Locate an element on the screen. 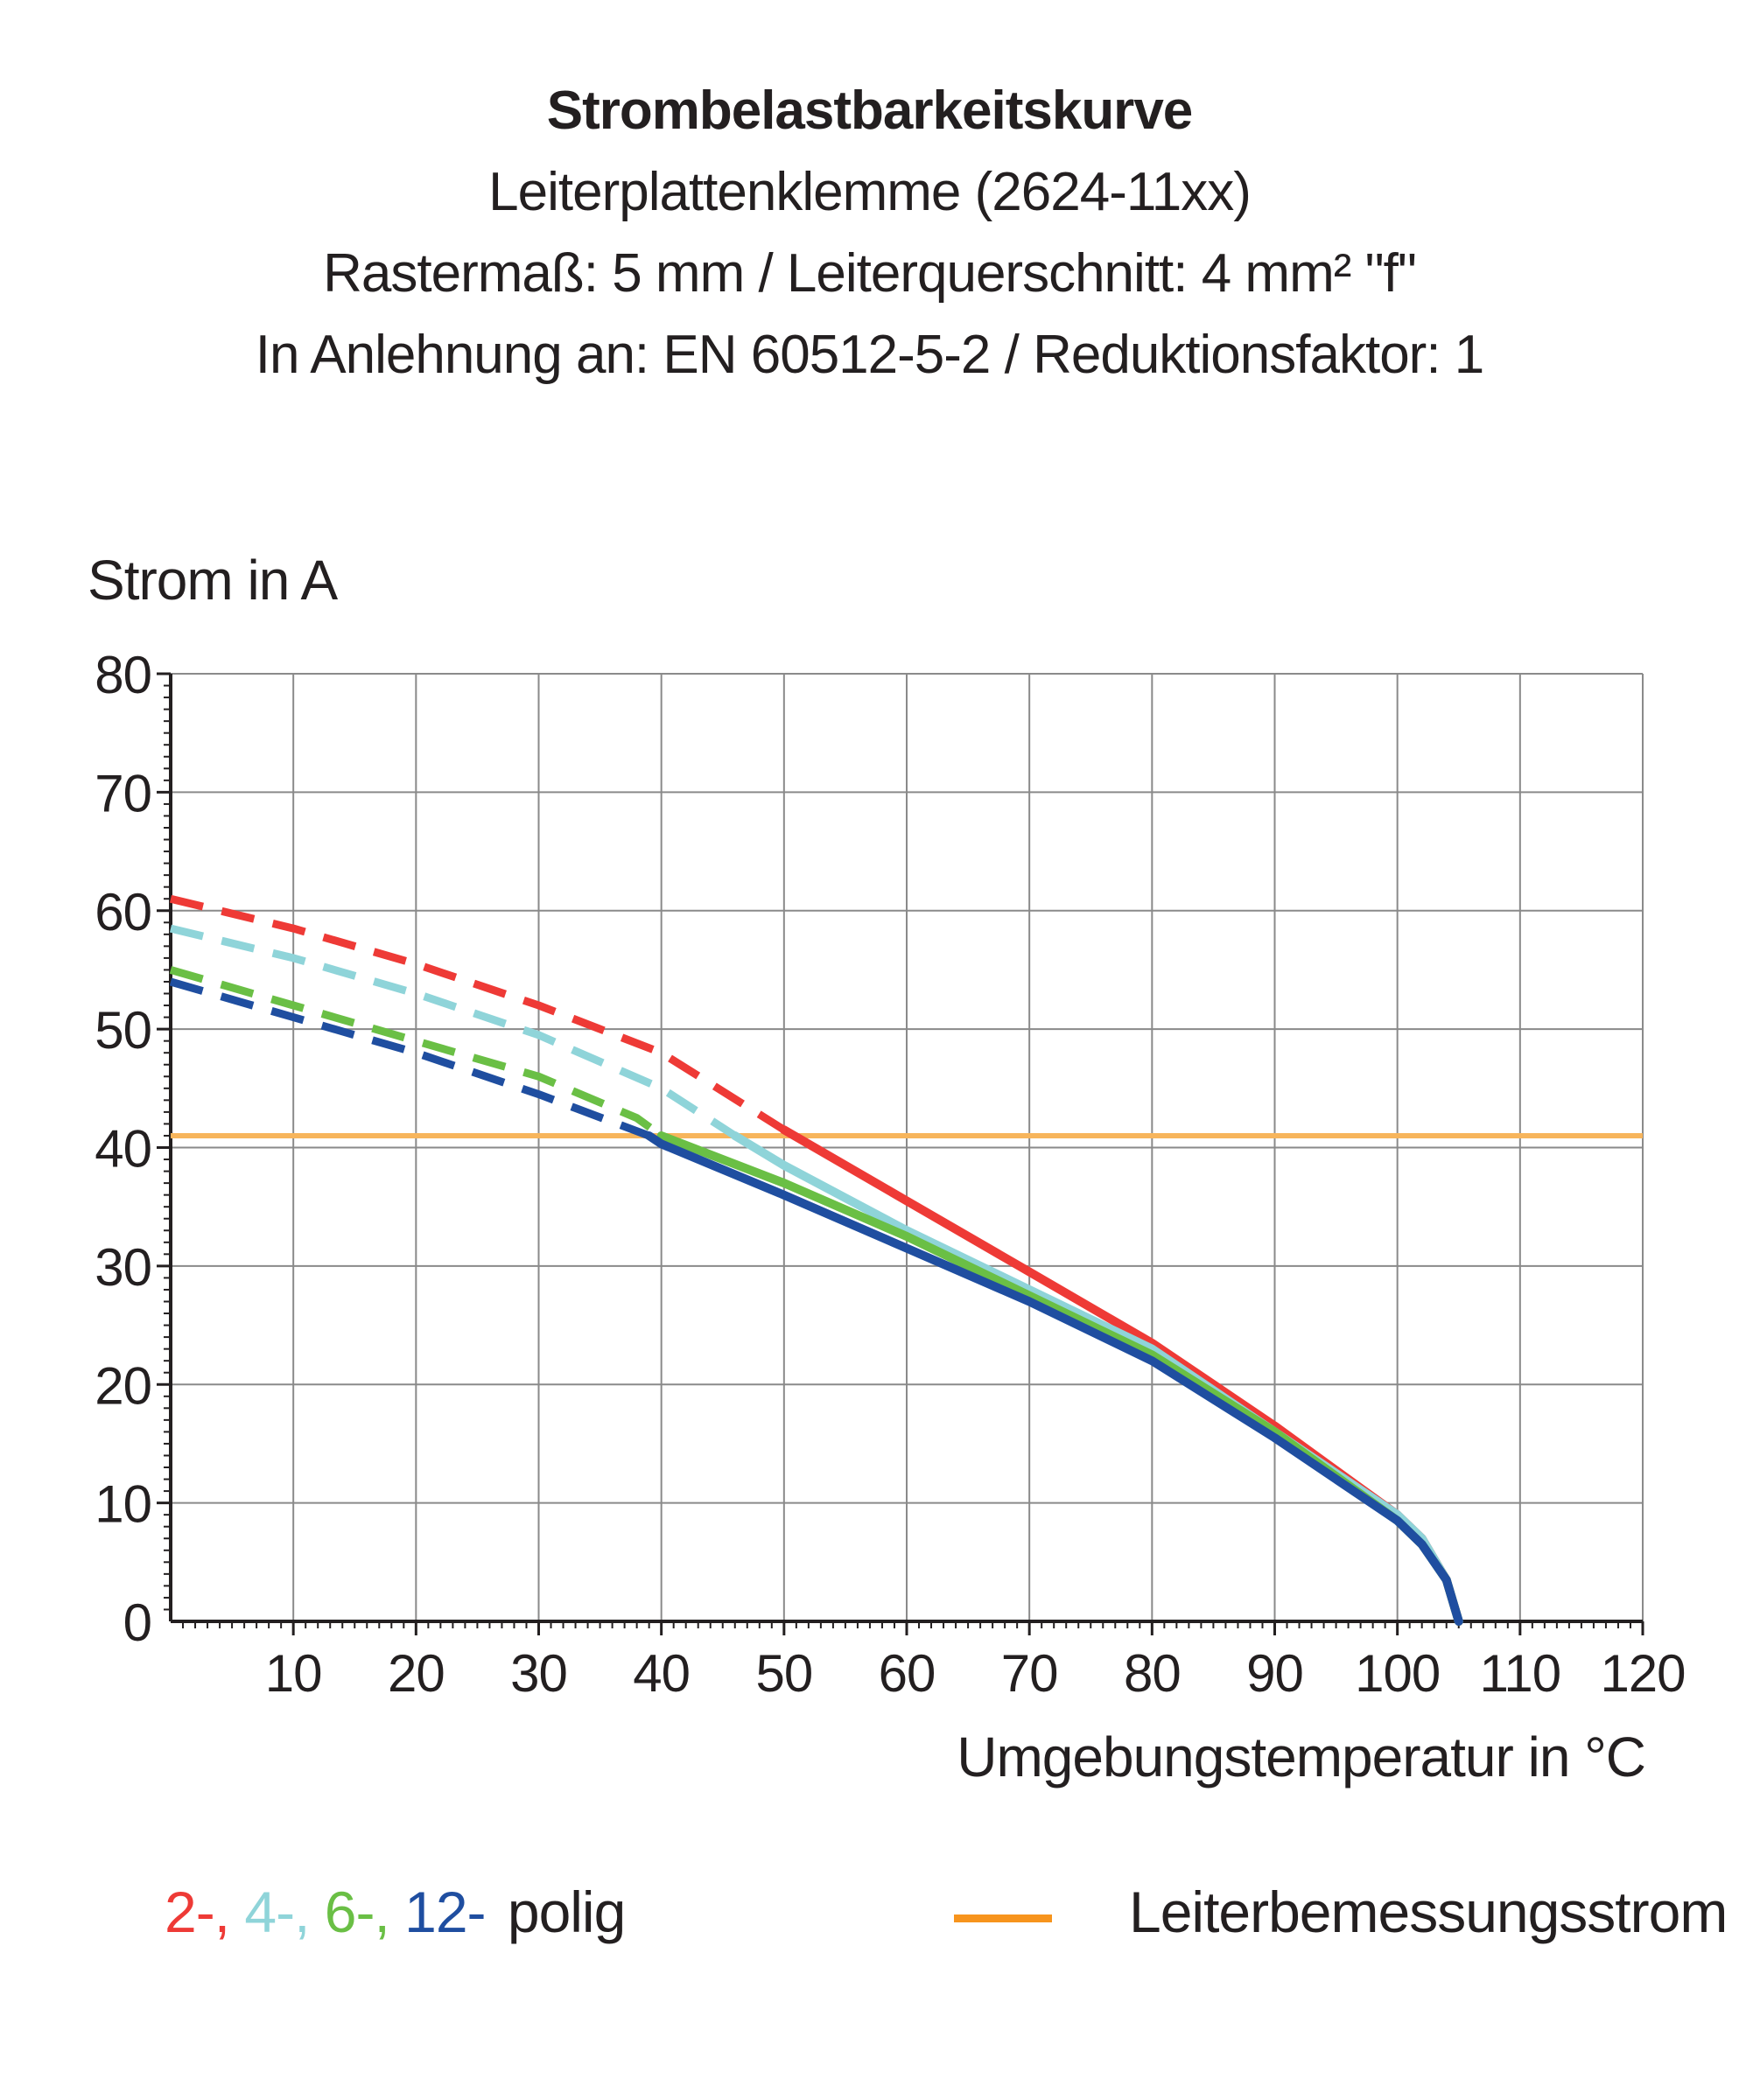  series-4-dashed is located at coordinates (453, 1031).